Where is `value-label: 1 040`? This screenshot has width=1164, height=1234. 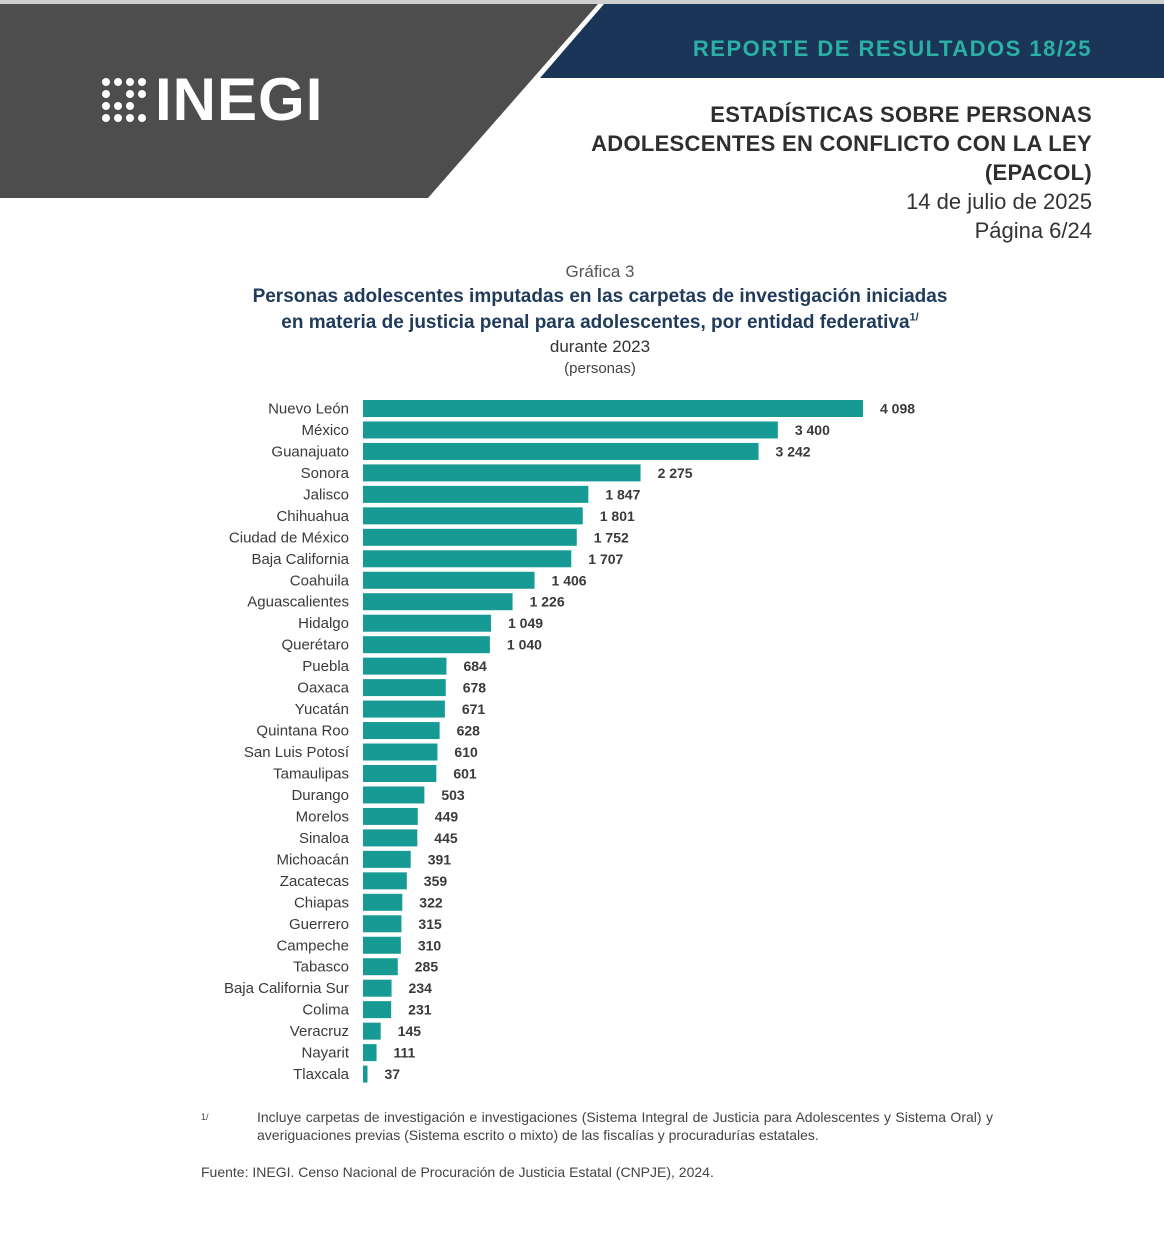
value-label: 1 040 is located at coordinates (524, 645).